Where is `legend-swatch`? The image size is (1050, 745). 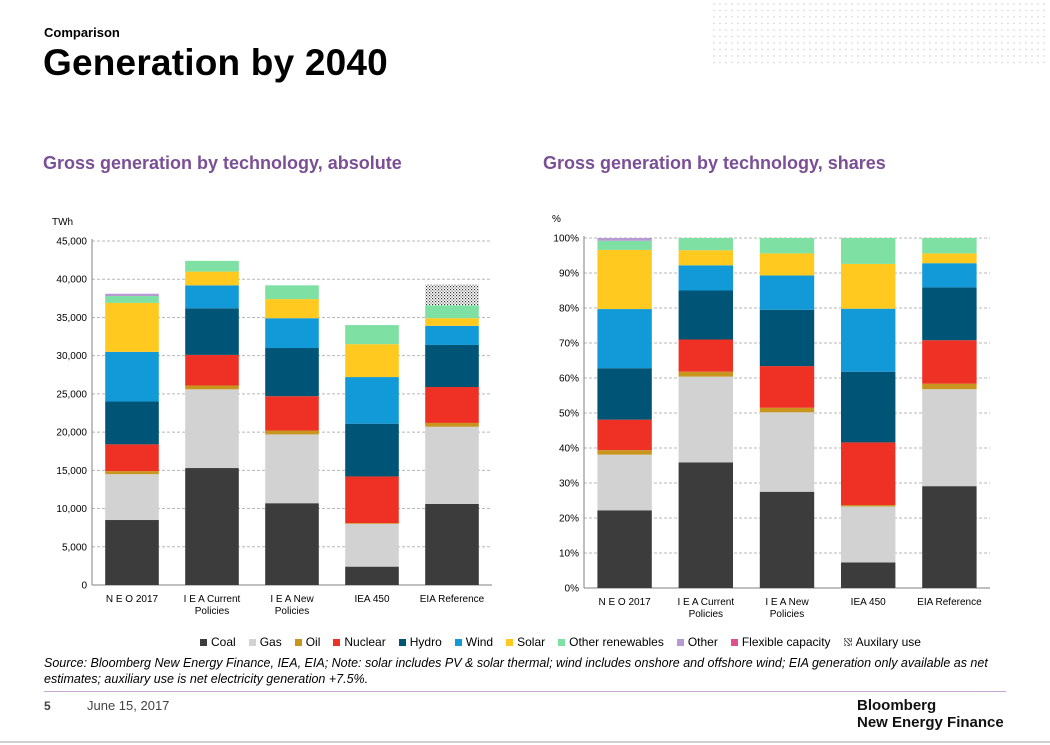
legend-swatch is located at coordinates (680, 642).